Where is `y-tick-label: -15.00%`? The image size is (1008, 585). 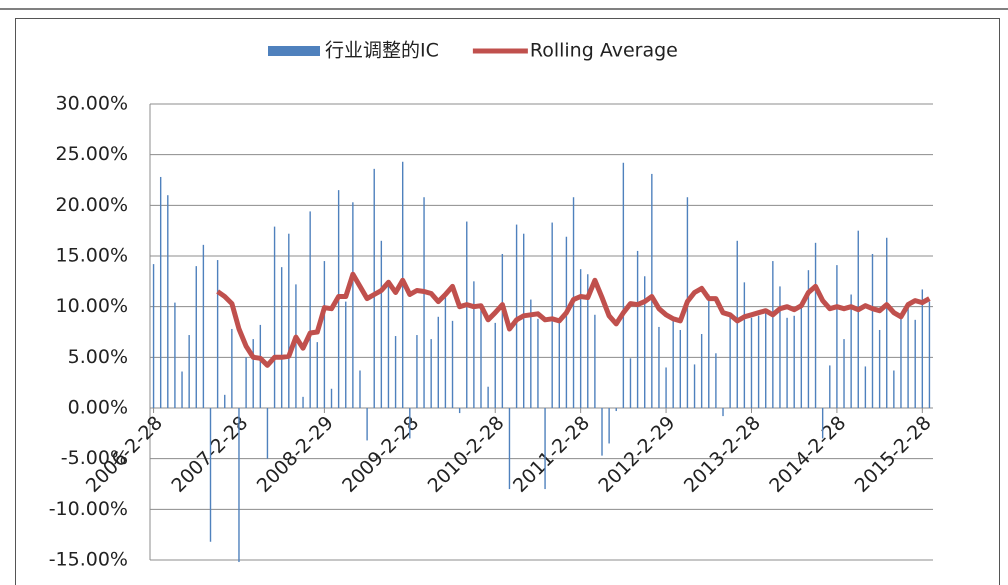
y-tick-label: -15.00% is located at coordinates (88, 560).